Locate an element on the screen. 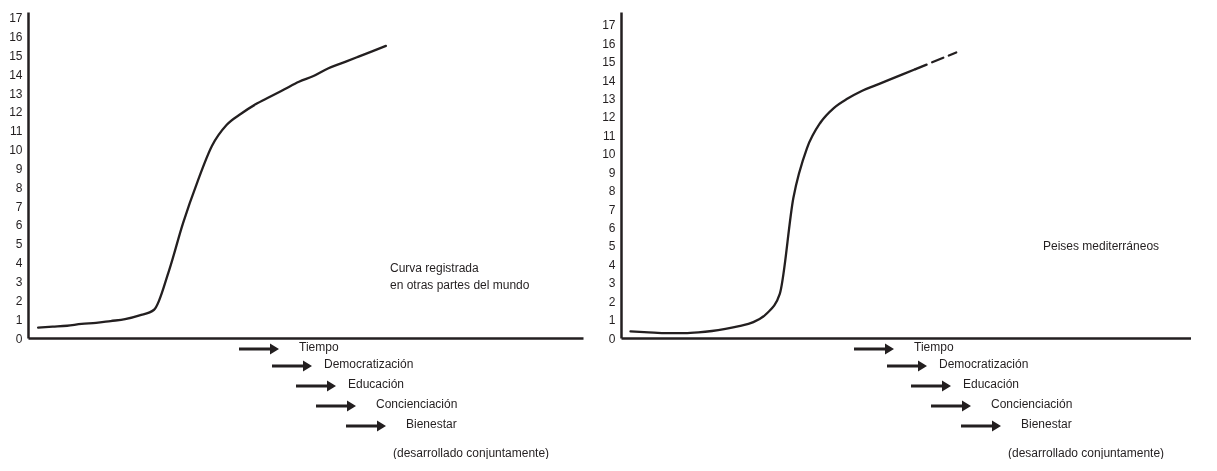 Image resolution: width=1217 pixels, height=471 pixels. annotation: Peises mediterráneos is located at coordinates (1101, 246).